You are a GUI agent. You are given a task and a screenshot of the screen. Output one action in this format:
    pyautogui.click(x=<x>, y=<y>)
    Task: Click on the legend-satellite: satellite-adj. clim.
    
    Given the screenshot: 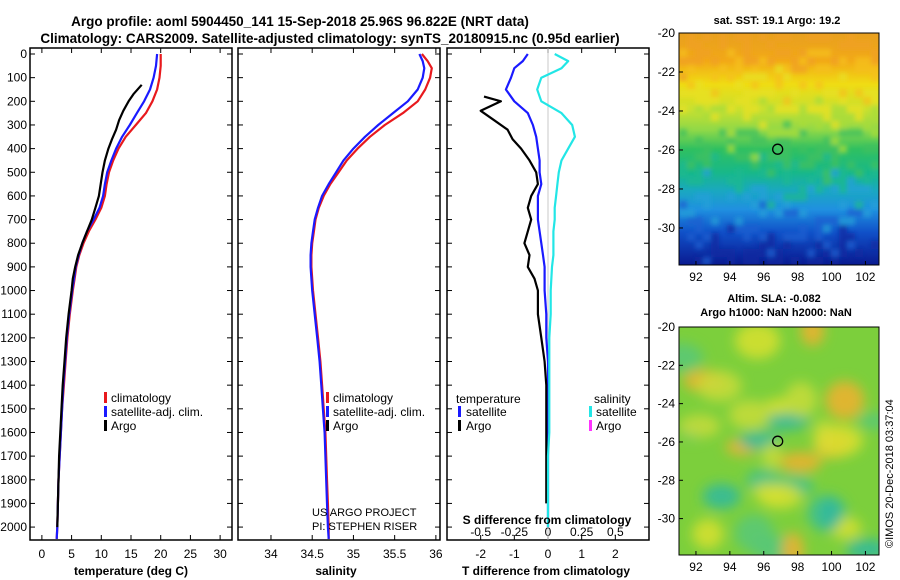 What is the action you would take?
    pyautogui.click(x=379, y=412)
    